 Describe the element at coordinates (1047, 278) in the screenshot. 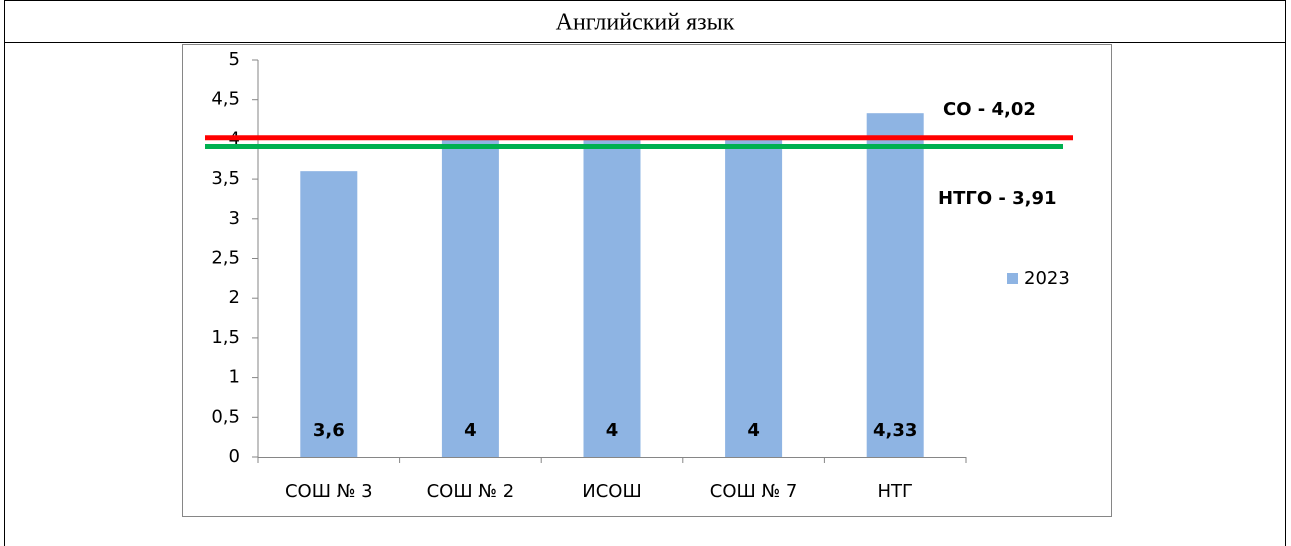

I see `legend-label: 2023` at that location.